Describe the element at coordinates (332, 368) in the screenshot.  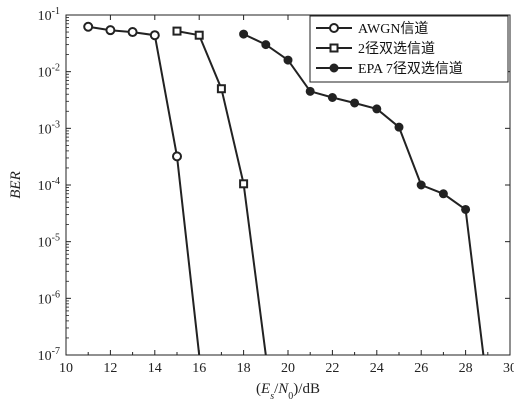
I see `x-tick-label: 22` at that location.